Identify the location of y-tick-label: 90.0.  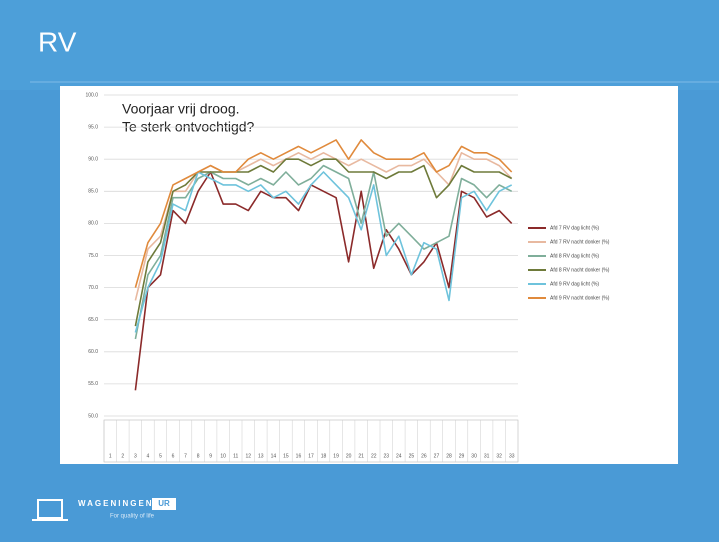
(93, 160).